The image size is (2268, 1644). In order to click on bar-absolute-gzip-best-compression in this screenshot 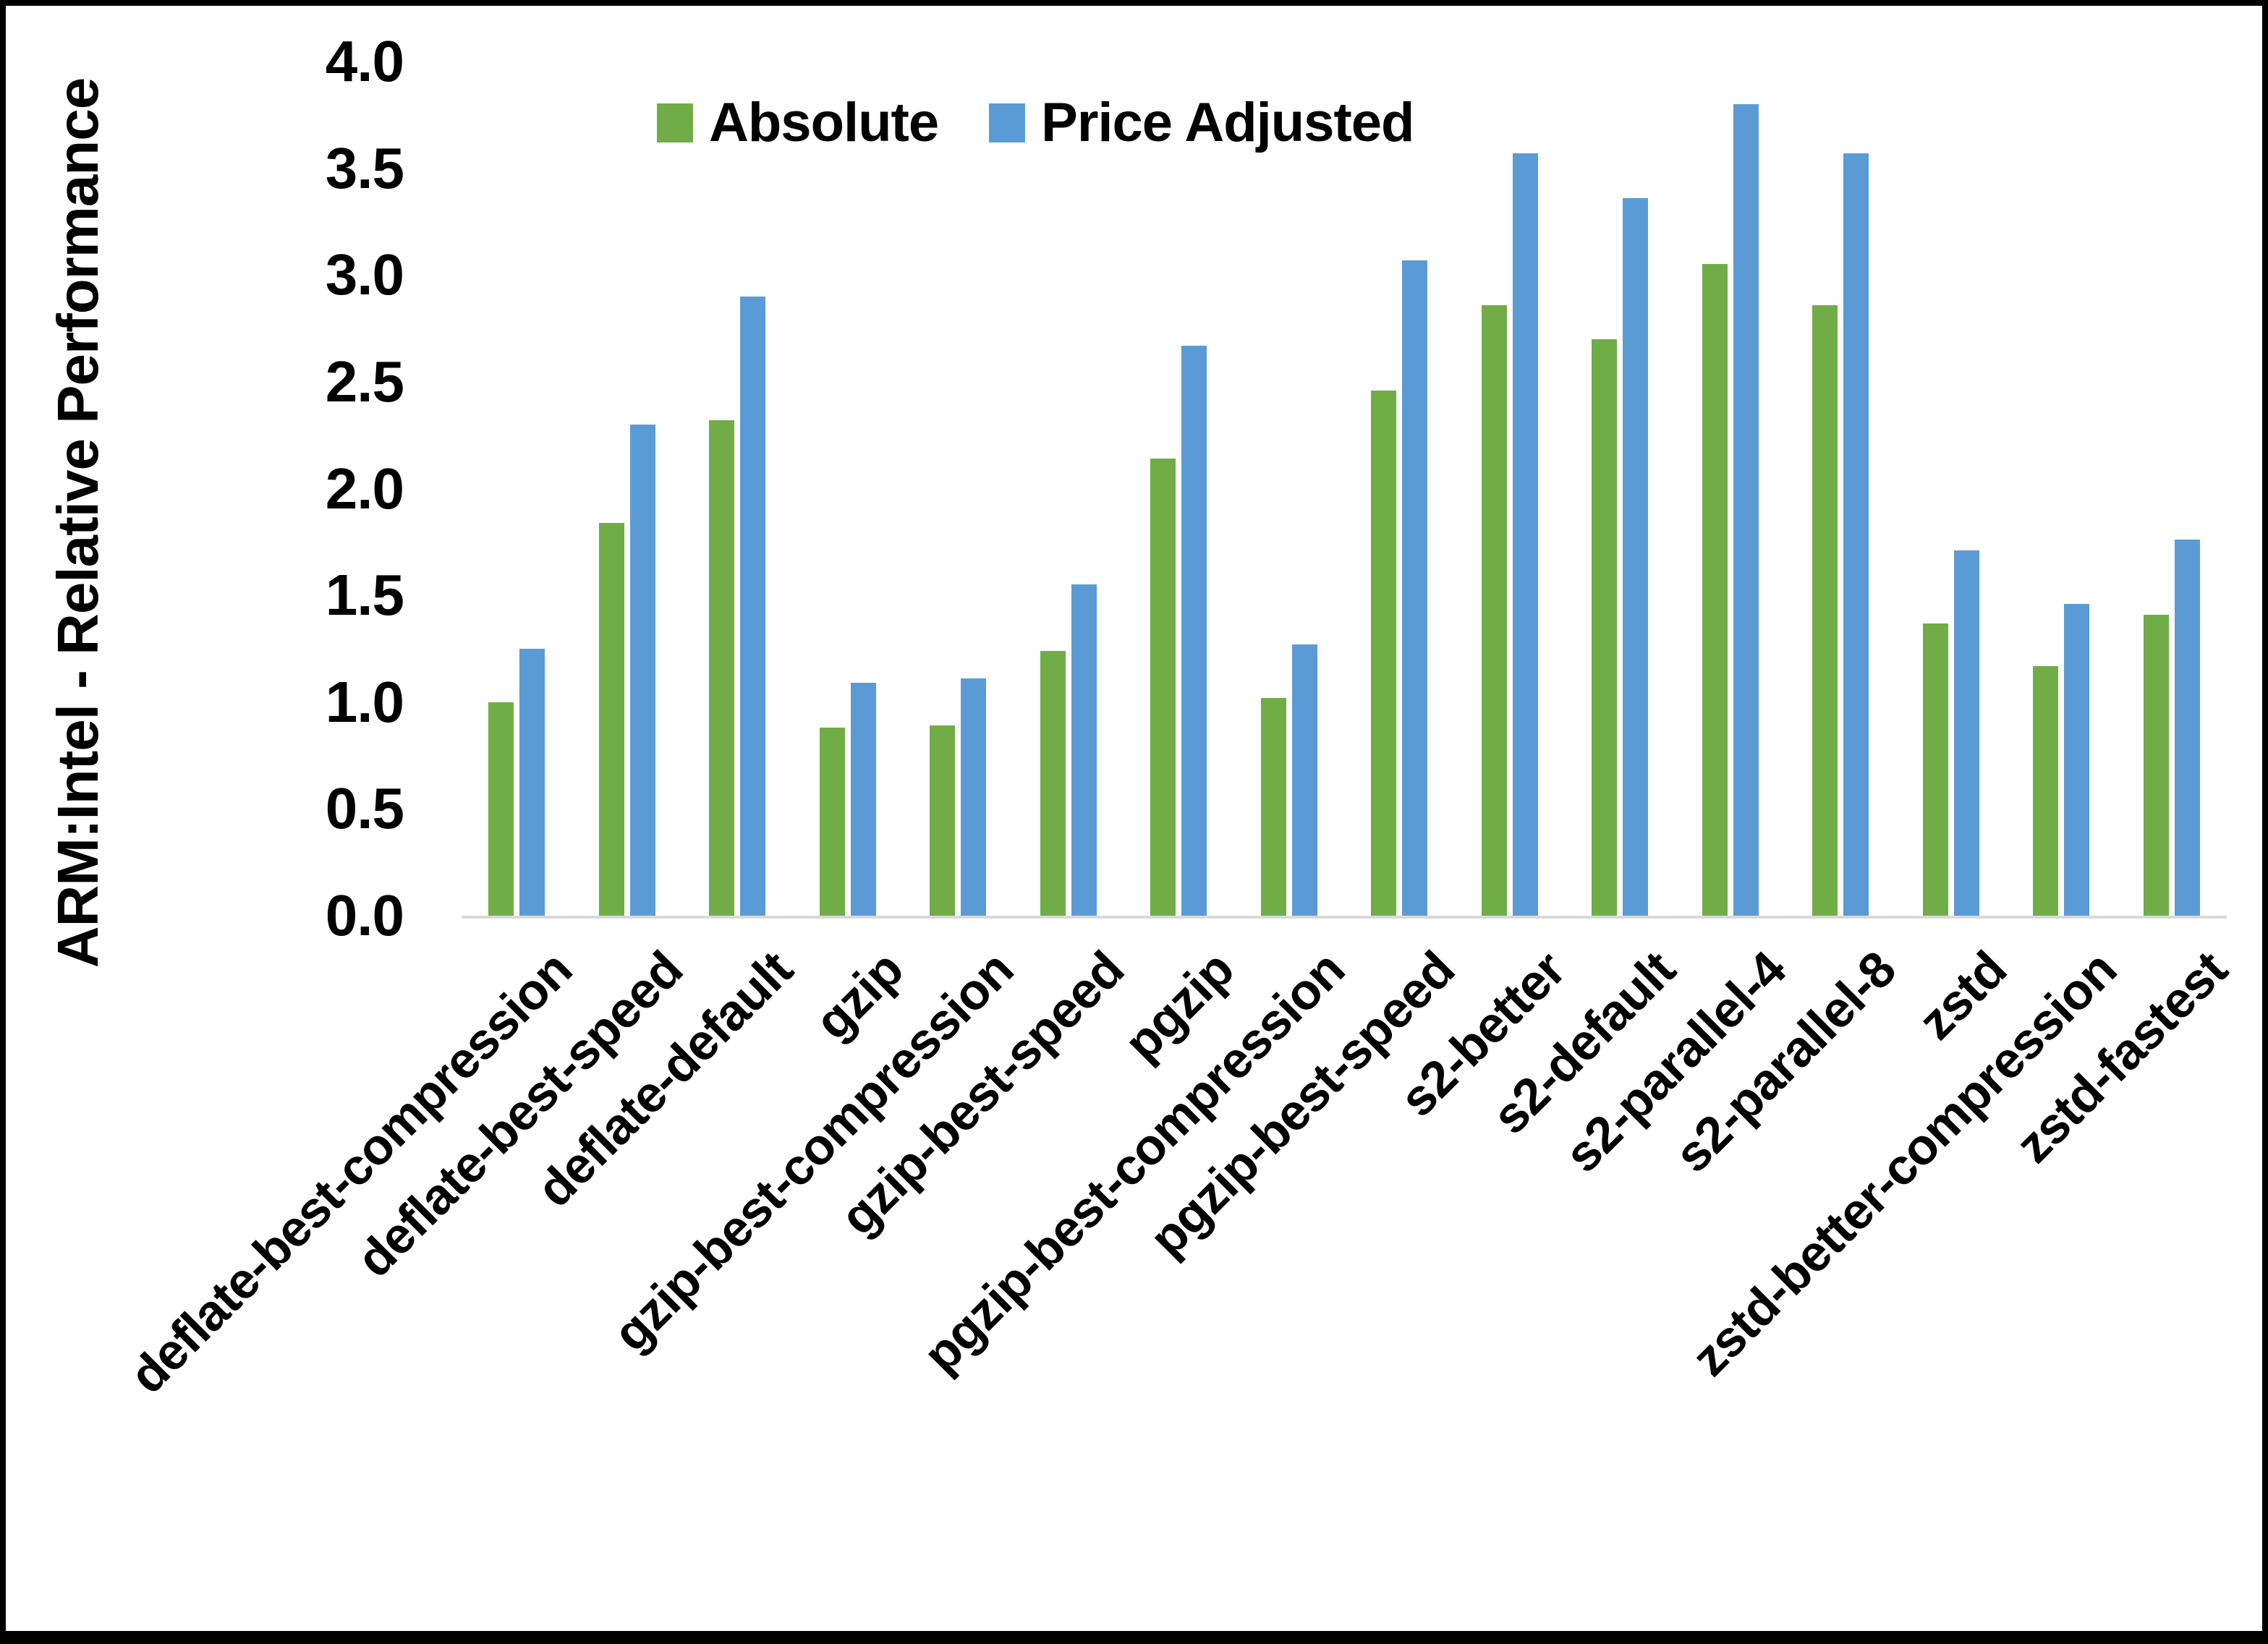, I will do `click(943, 820)`.